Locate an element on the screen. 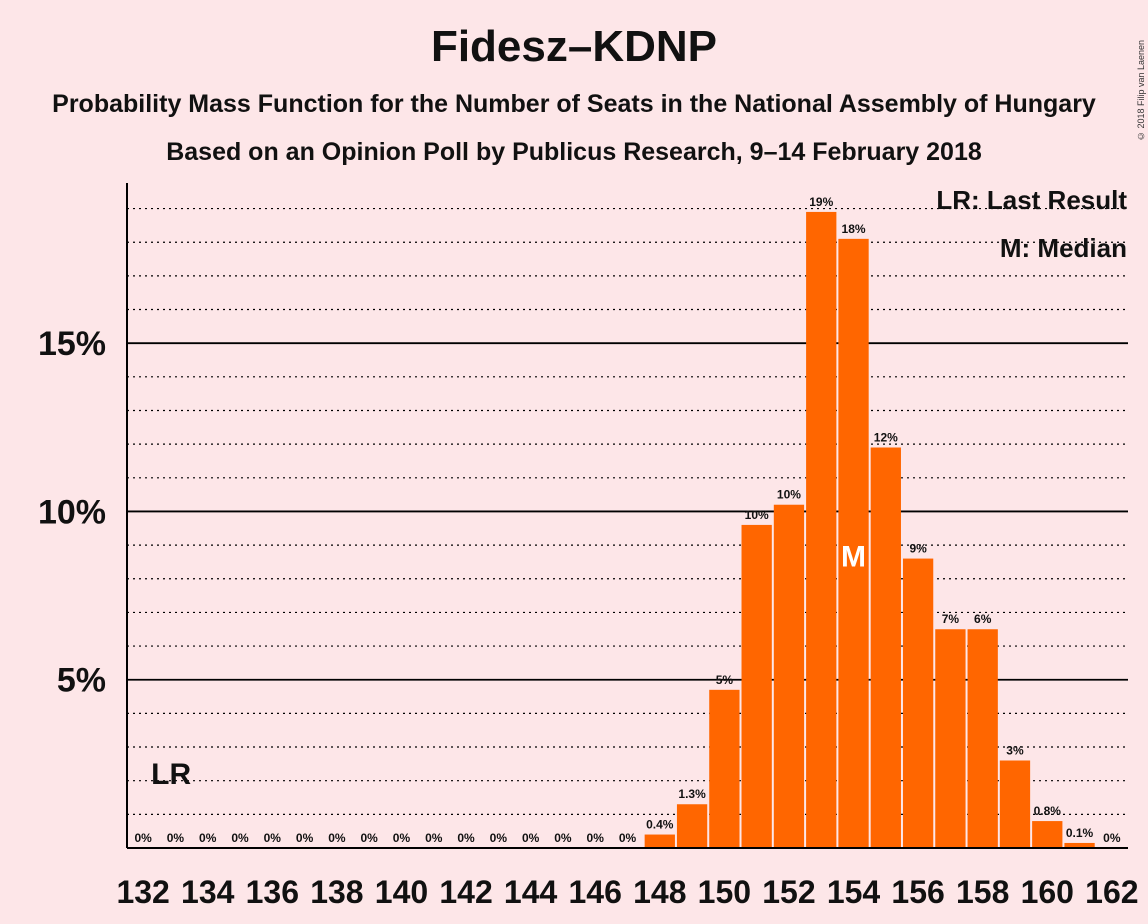  bar-label-151: 10% is located at coordinates (757, 515).